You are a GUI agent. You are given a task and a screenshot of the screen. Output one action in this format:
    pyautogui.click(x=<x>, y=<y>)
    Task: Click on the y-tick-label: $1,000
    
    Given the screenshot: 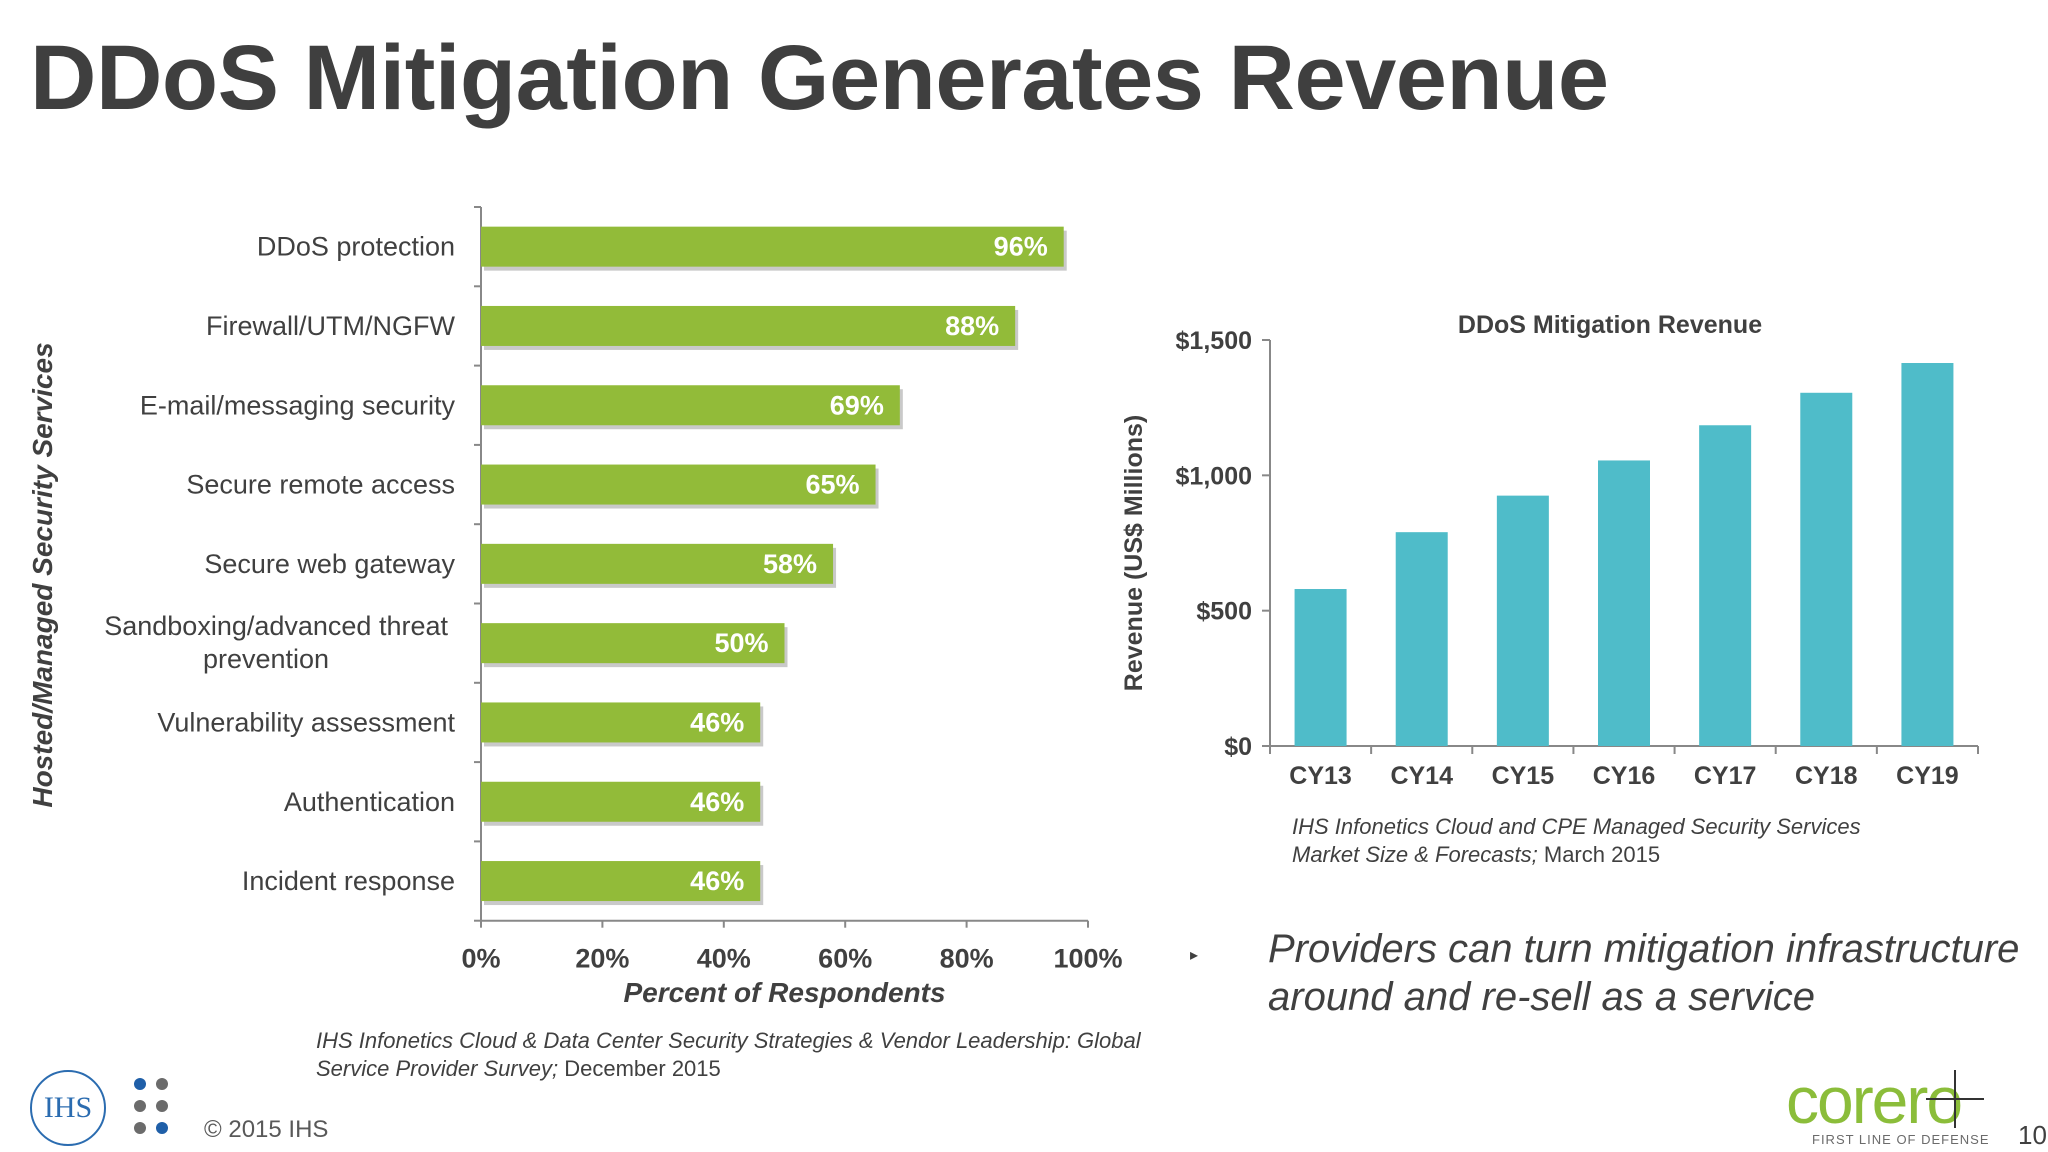 What is the action you would take?
    pyautogui.click(x=1214, y=476)
    